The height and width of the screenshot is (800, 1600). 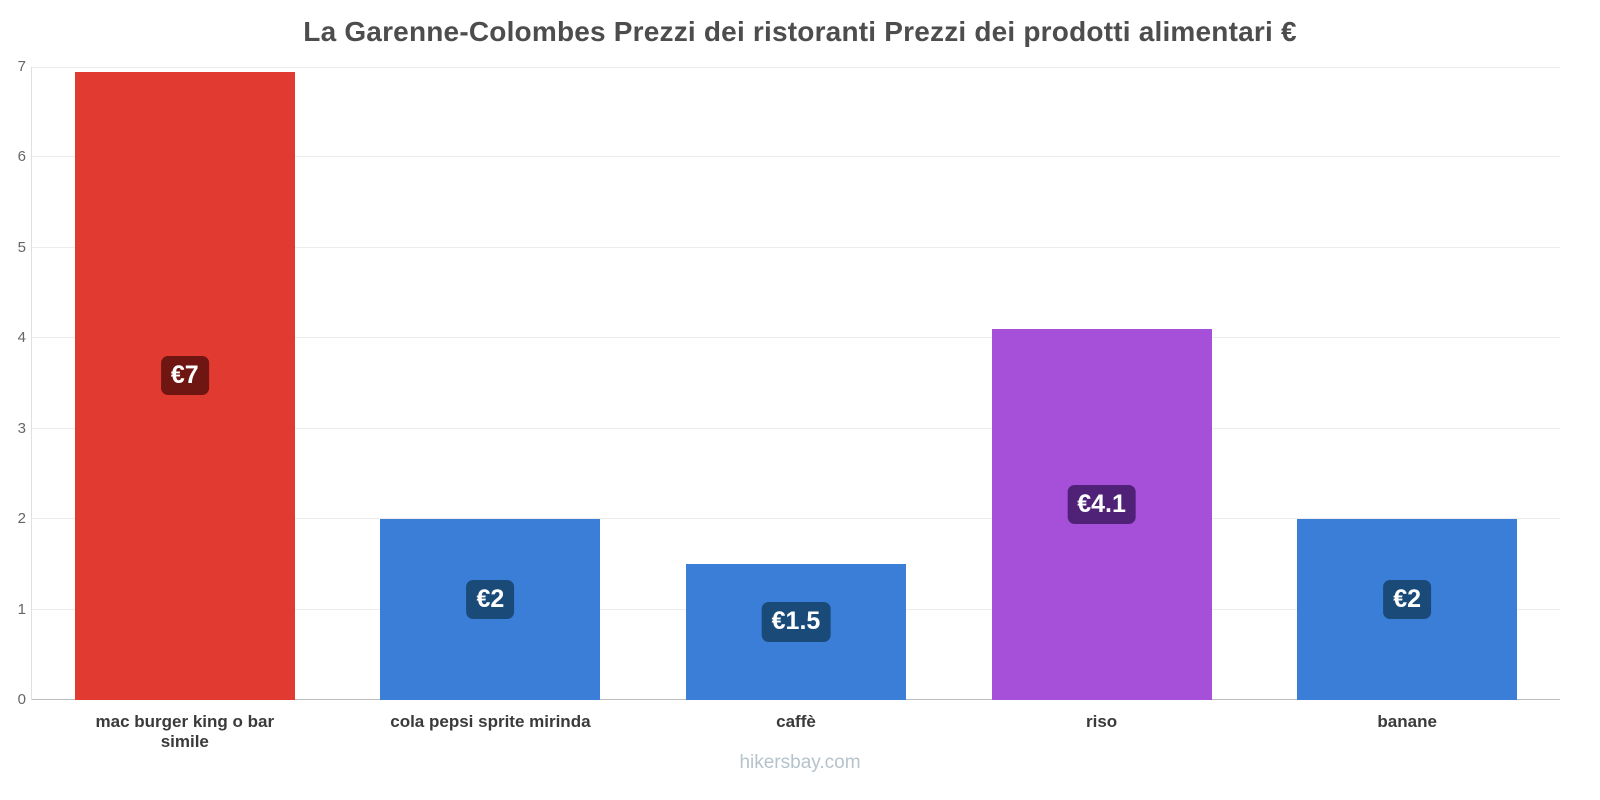 I want to click on bar-value-label: €1.5, so click(x=796, y=622).